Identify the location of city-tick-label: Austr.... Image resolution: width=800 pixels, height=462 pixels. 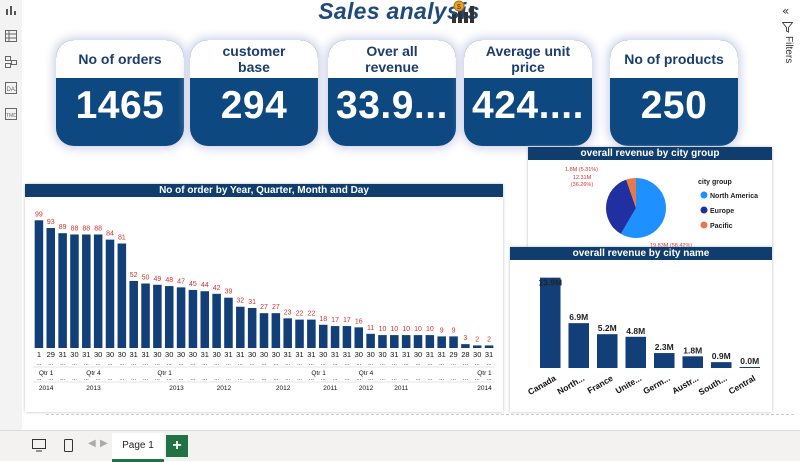
(685, 384).